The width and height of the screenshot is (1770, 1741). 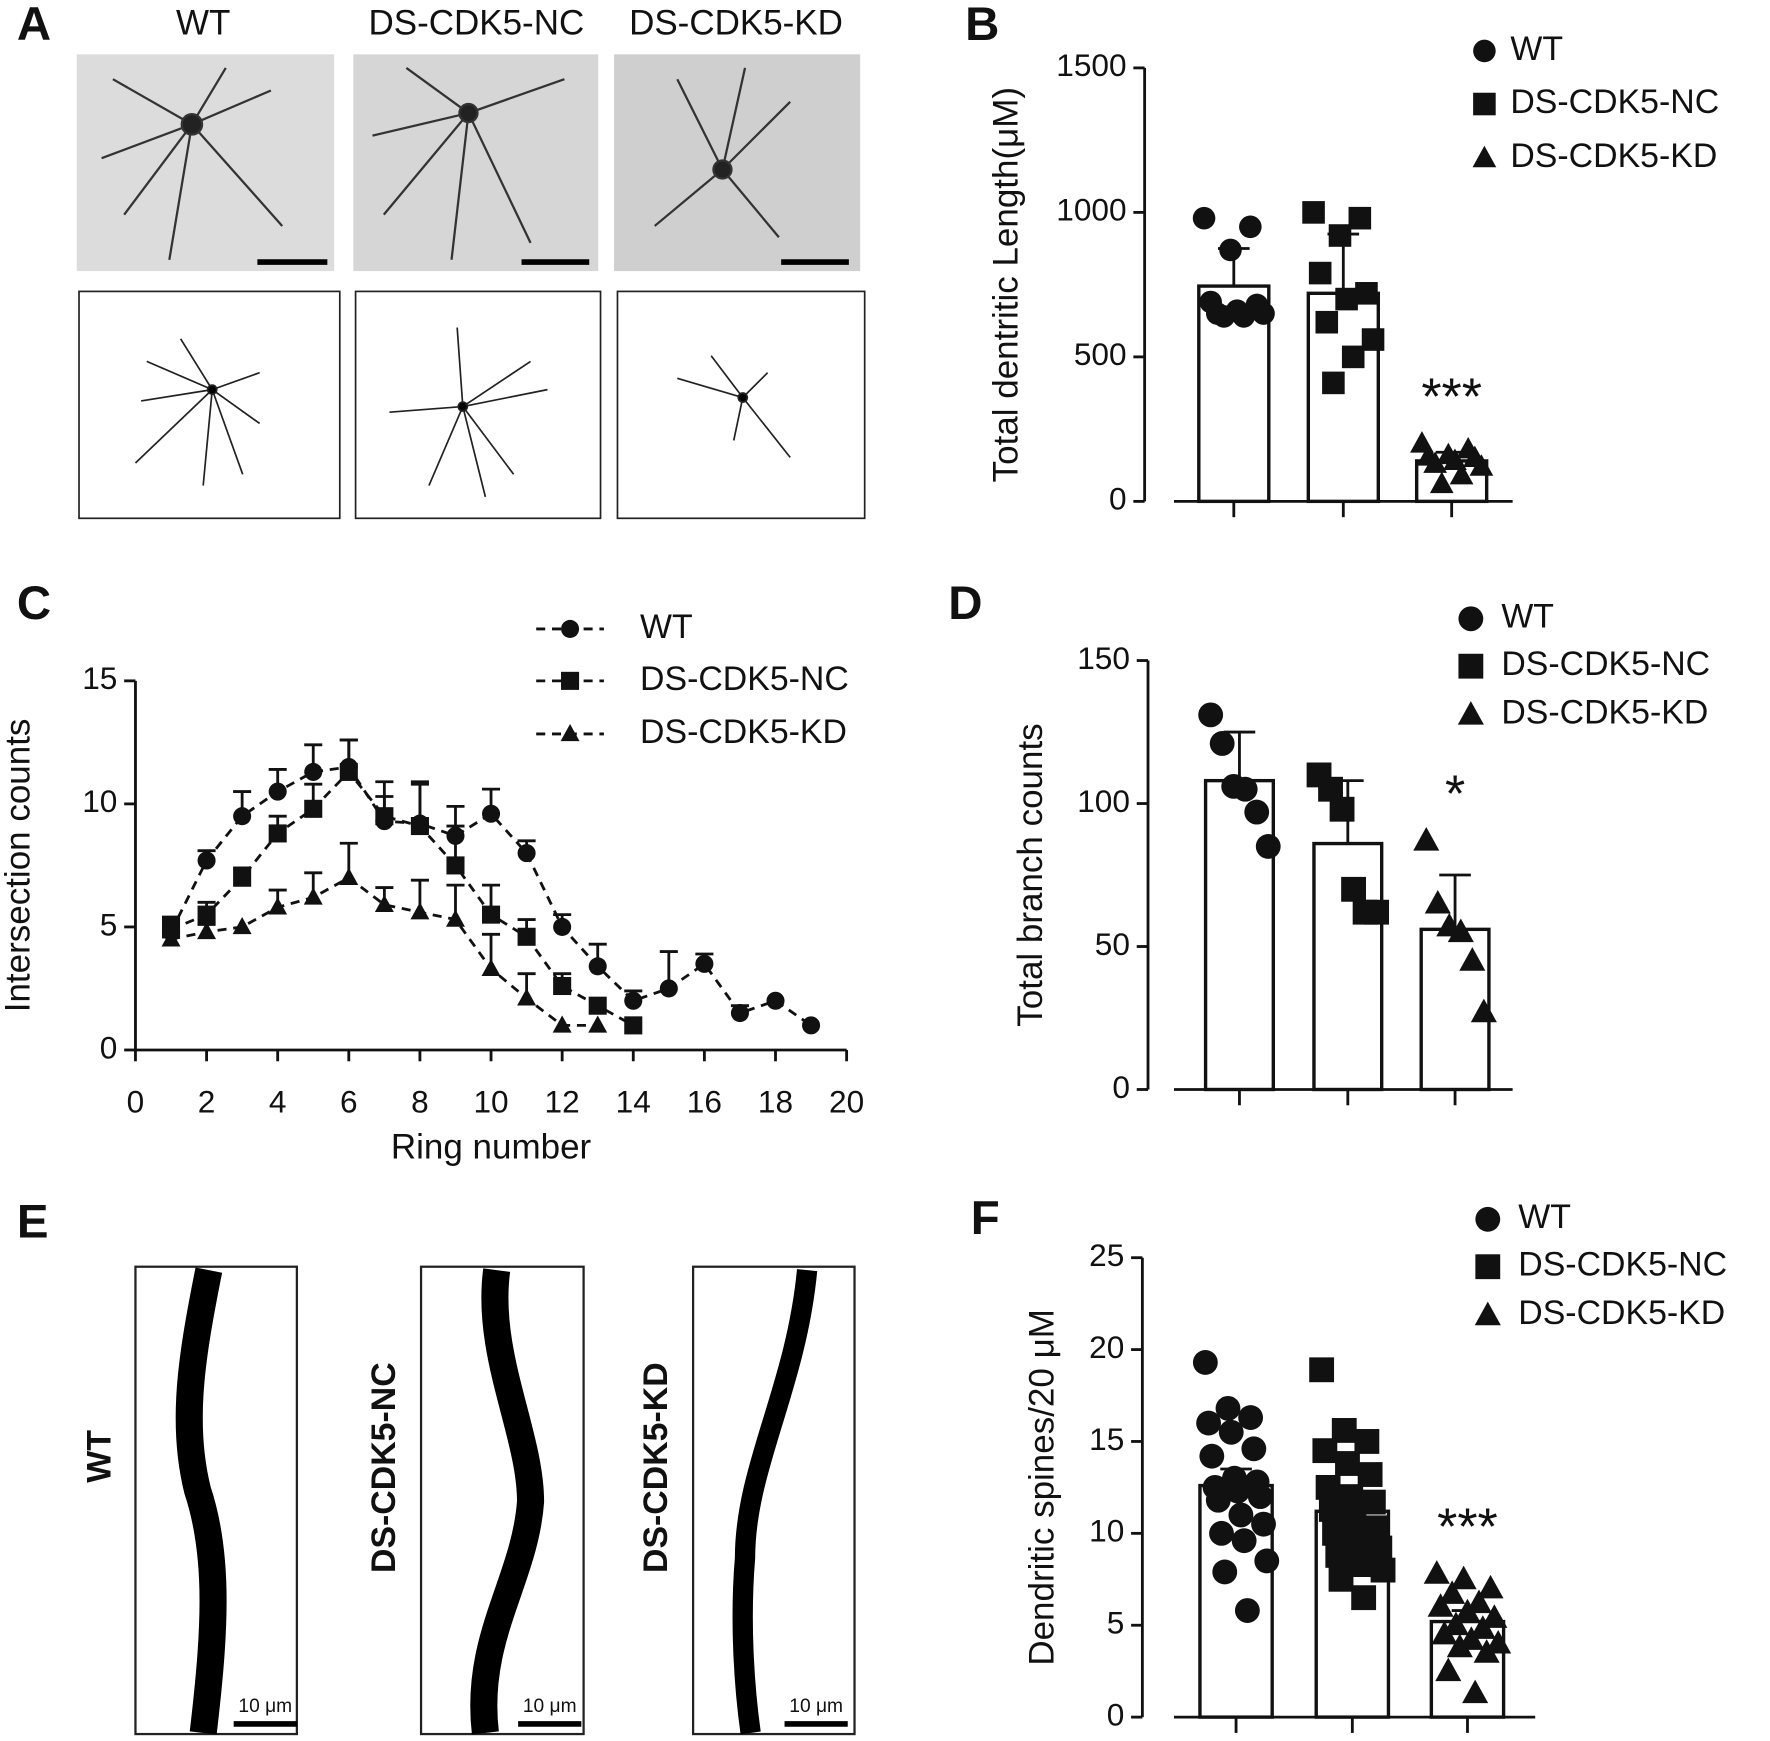 I want to click on y-tick-label: 500, so click(x=1100, y=354).